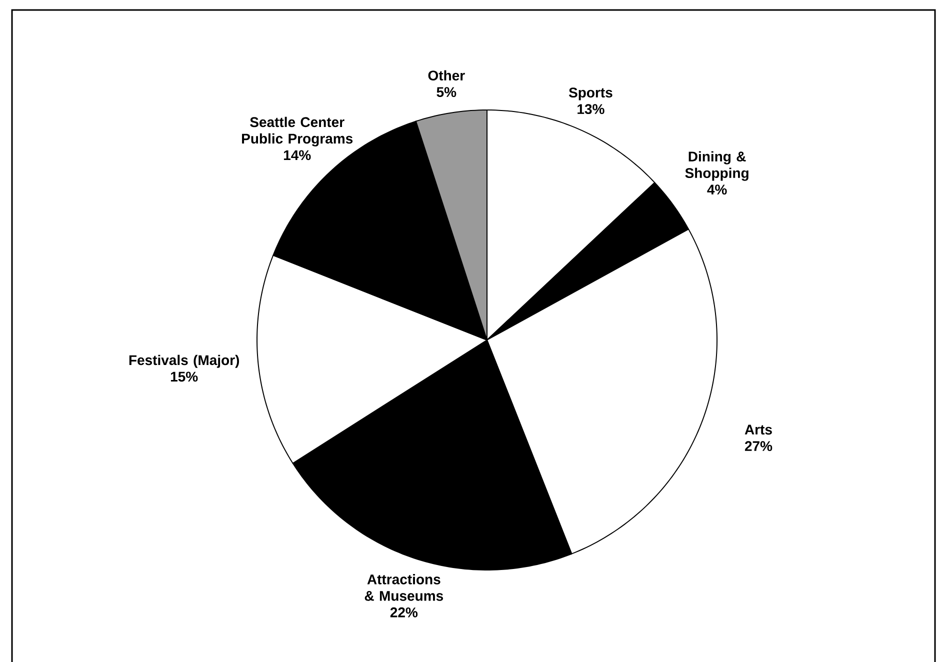 The image size is (937, 662). I want to click on slice-label: Attractions & Museums, so click(404, 587).